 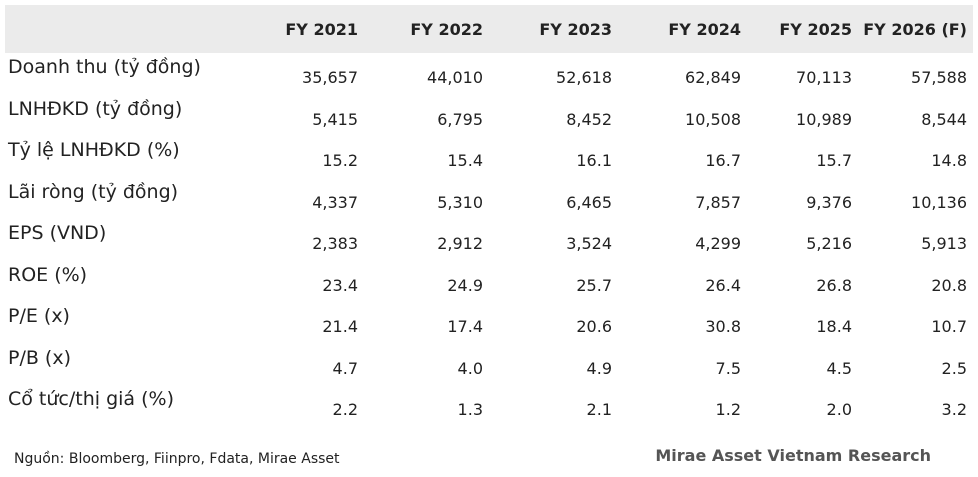 I want to click on table-cell: 21.4, so click(x=340, y=327).